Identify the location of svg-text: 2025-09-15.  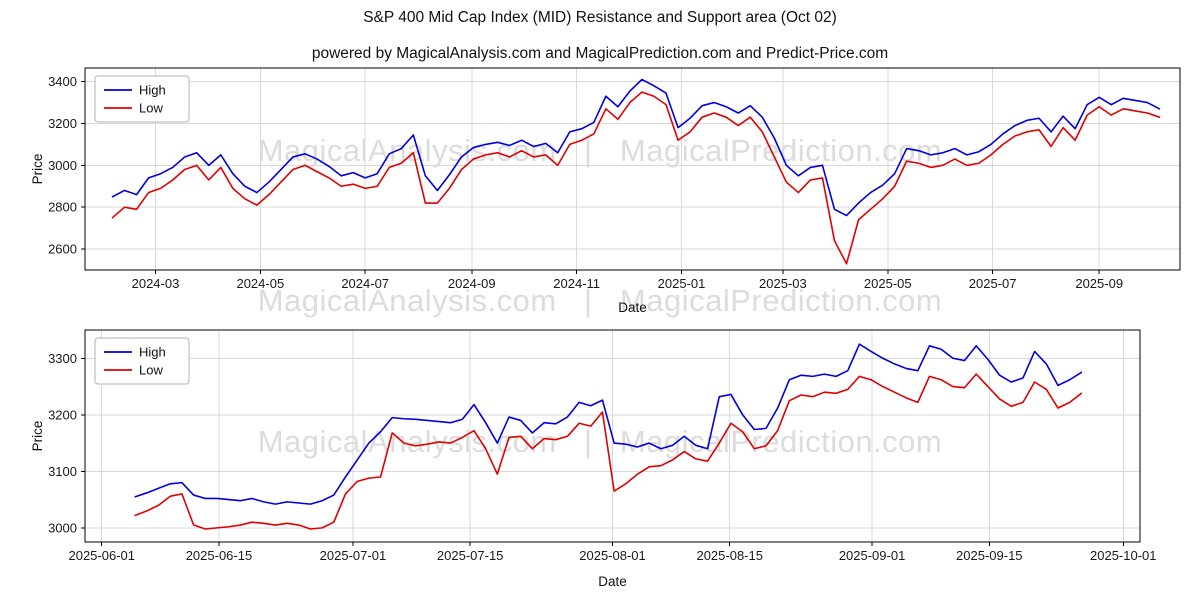
(989, 555).